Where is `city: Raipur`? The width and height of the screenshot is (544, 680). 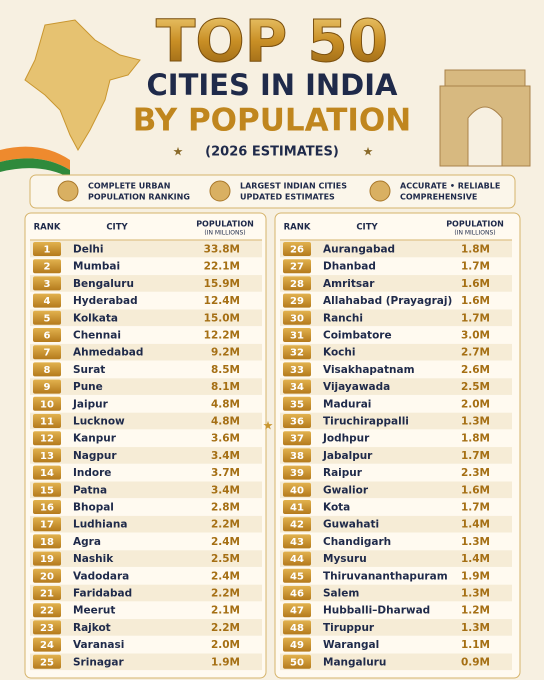 city: Raipur is located at coordinates (343, 473).